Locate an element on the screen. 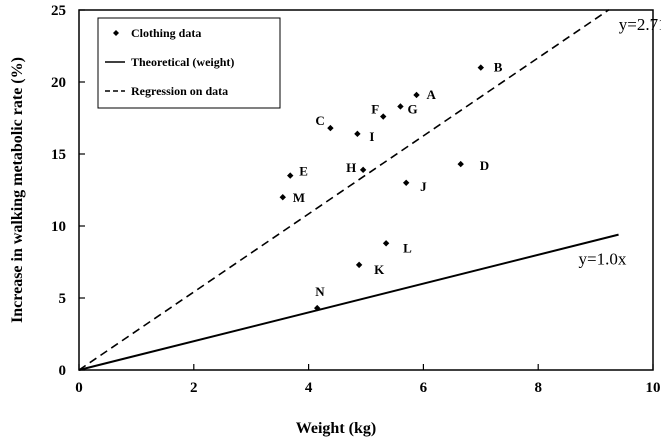 The image size is (661, 440). point-label: L is located at coordinates (407, 247).